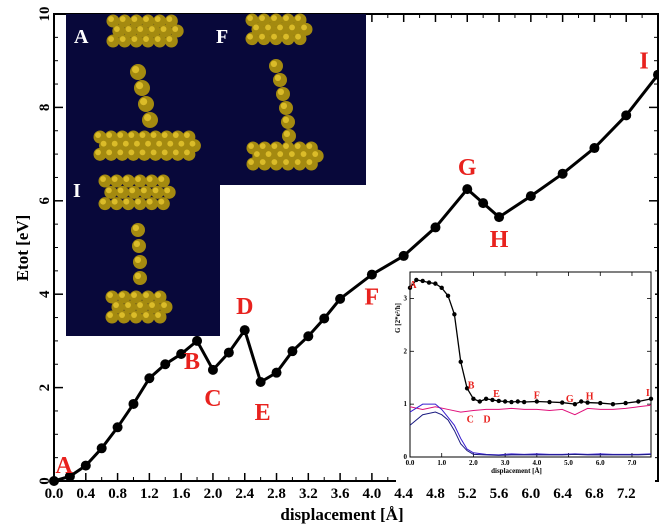 The image size is (659, 527). I want to click on x-tick-label: 3.2, so click(308, 494).